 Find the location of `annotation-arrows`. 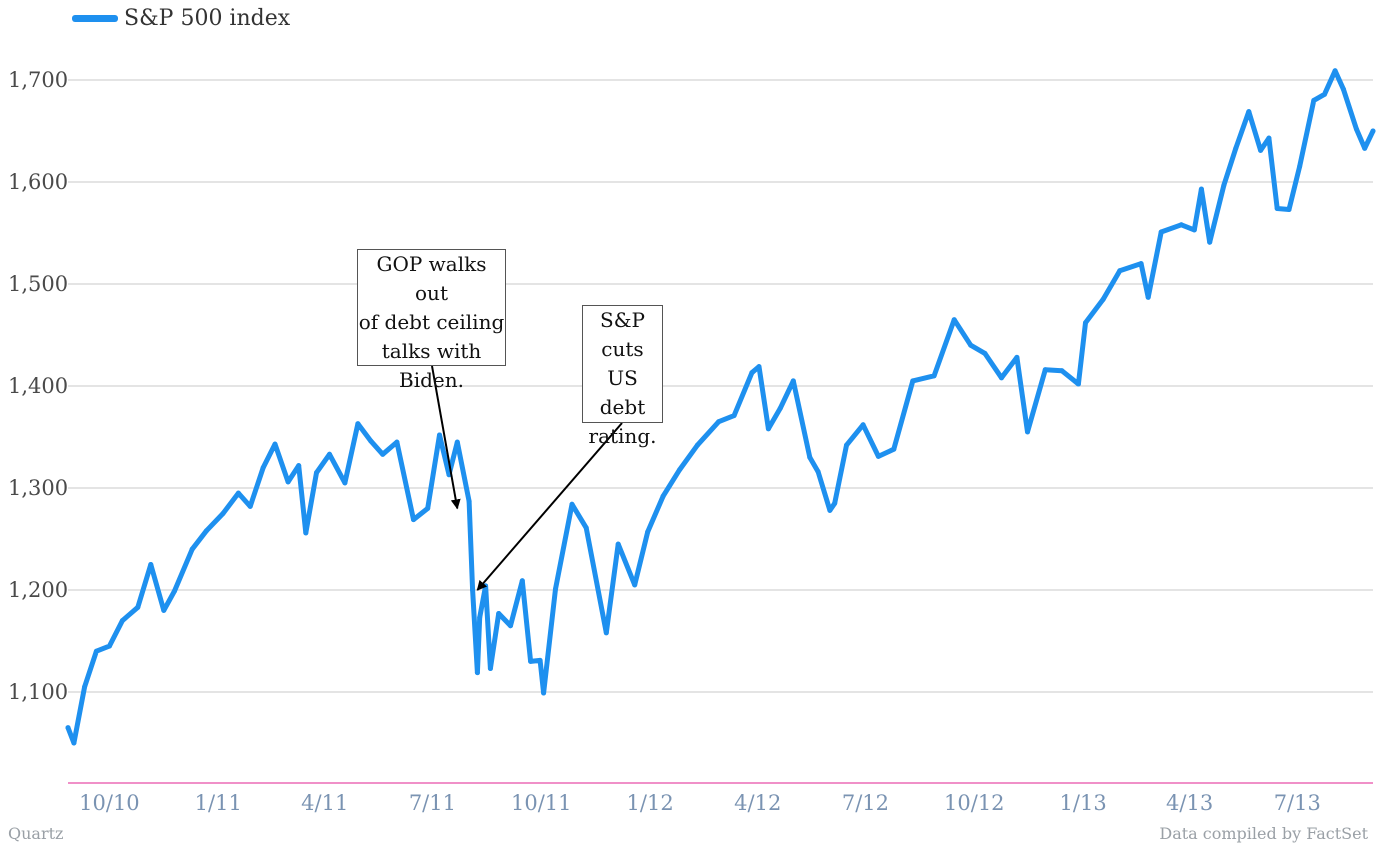

annotation-arrows is located at coordinates (527, 478).